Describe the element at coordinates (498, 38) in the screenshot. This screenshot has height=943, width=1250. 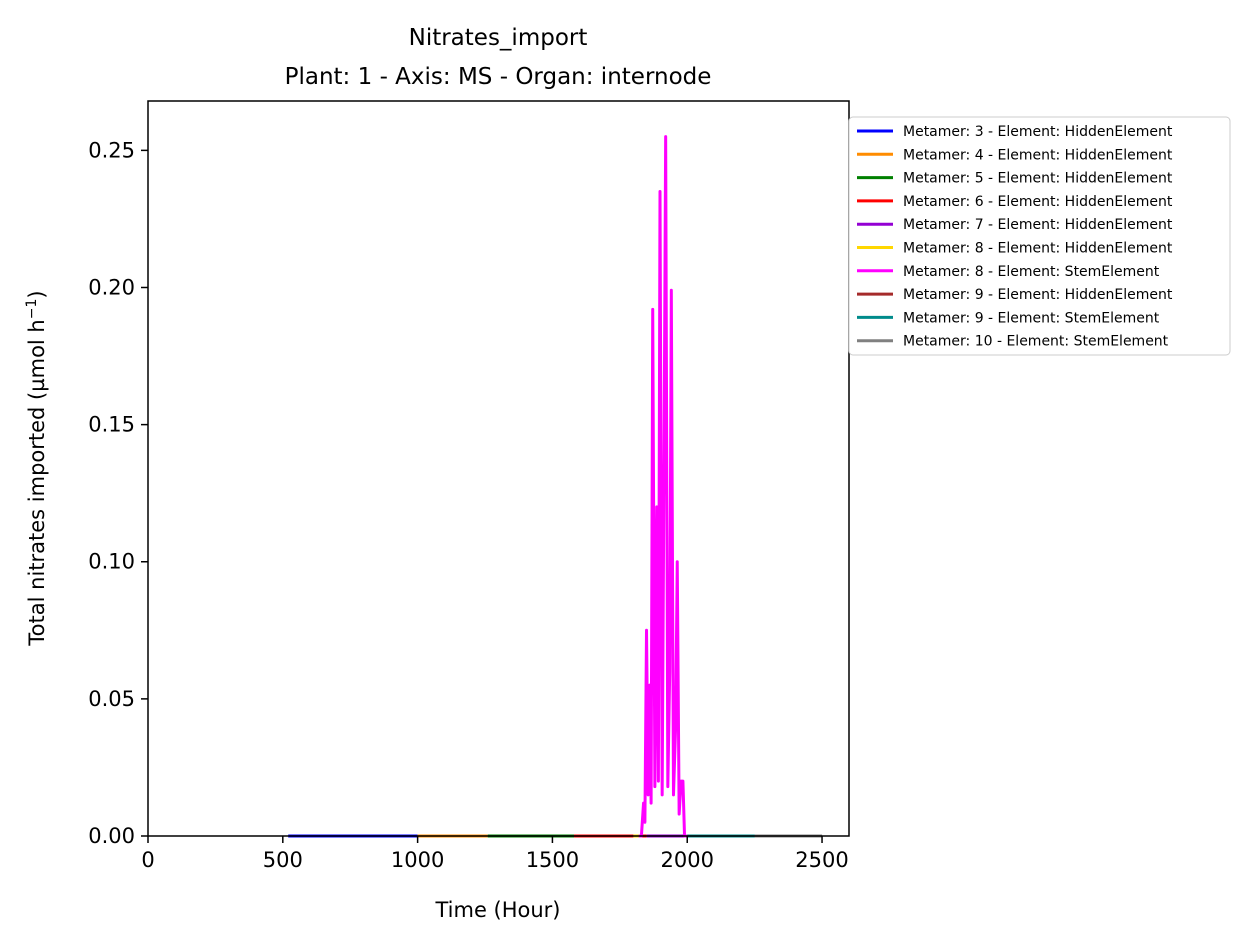
I see `chart-title-line1: Nitrates_import` at that location.